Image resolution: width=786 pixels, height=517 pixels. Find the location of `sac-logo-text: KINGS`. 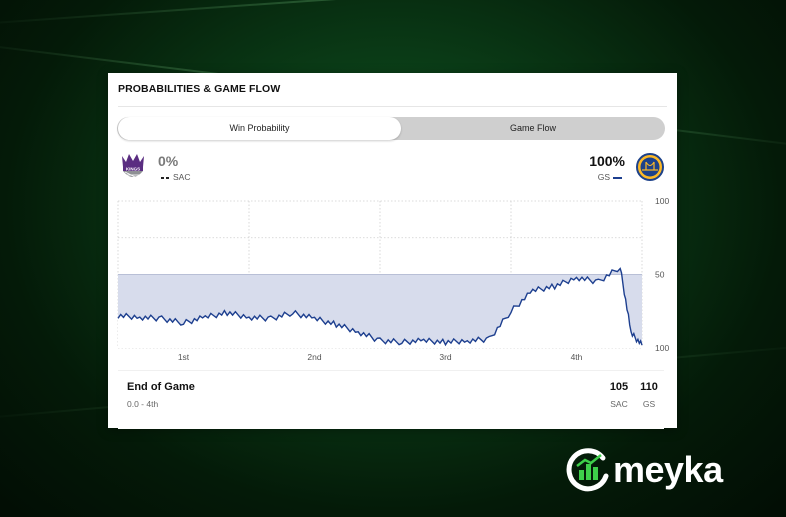

sac-logo-text: KINGS is located at coordinates (133, 168).